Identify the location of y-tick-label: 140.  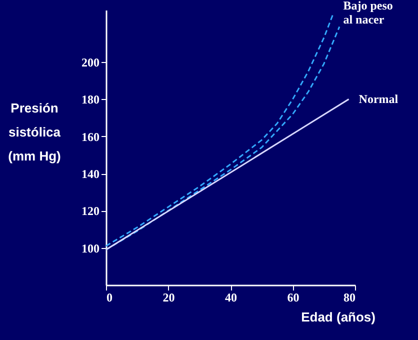
(91, 174).